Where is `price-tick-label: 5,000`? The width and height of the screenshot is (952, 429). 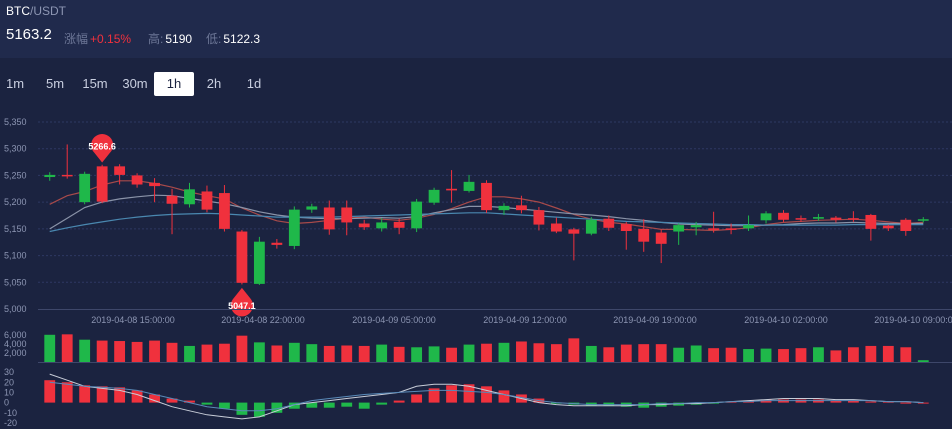
price-tick-label: 5,000 is located at coordinates (15, 309).